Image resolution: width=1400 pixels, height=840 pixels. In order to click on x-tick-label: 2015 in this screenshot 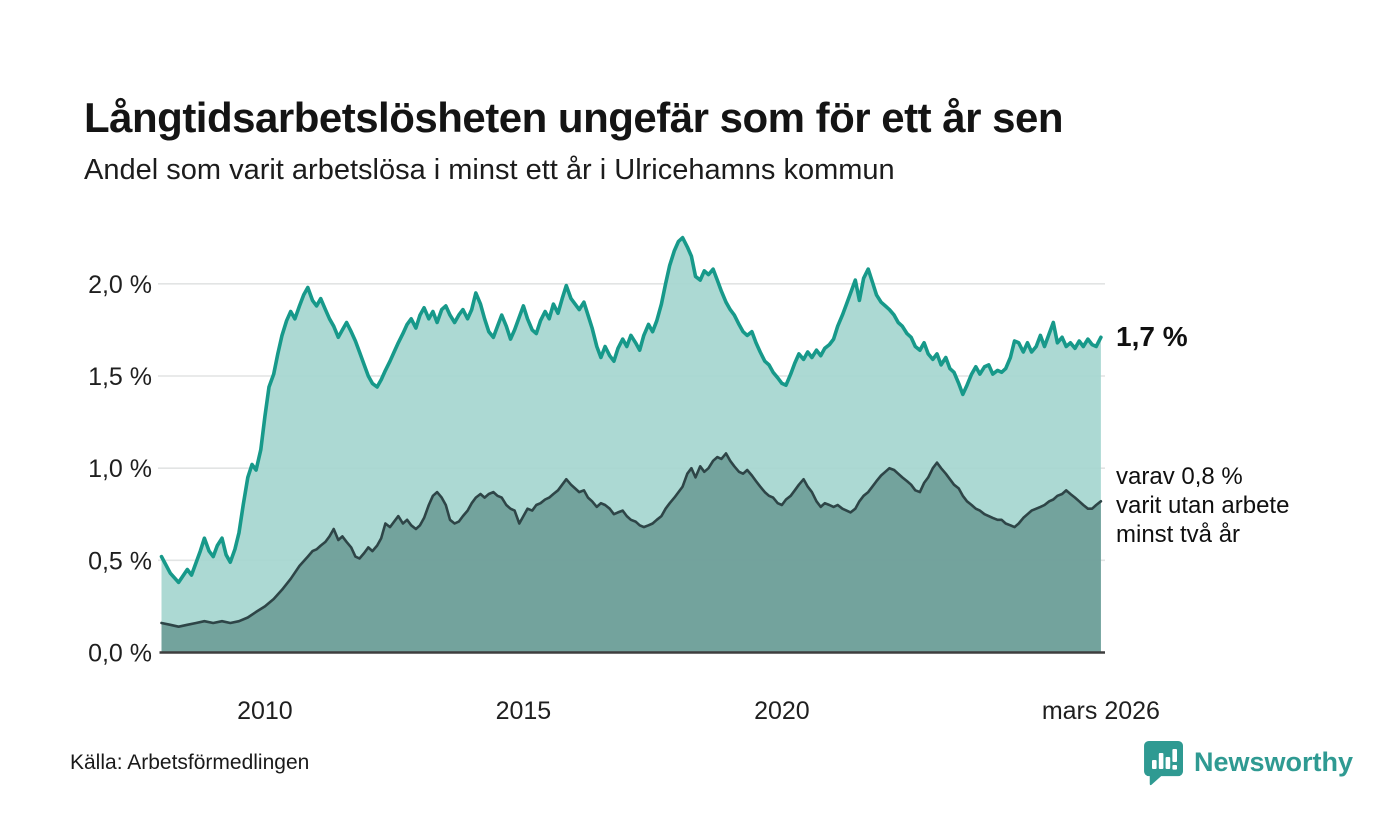, I will do `click(524, 711)`.